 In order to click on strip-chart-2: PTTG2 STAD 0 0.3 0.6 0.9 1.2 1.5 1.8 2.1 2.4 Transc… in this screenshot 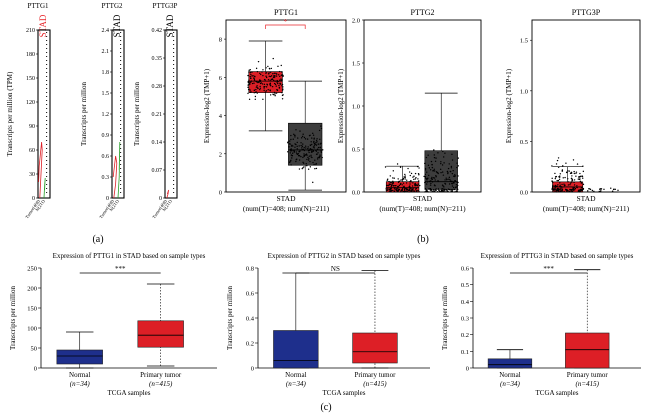, I will do `click(102, 110)`.